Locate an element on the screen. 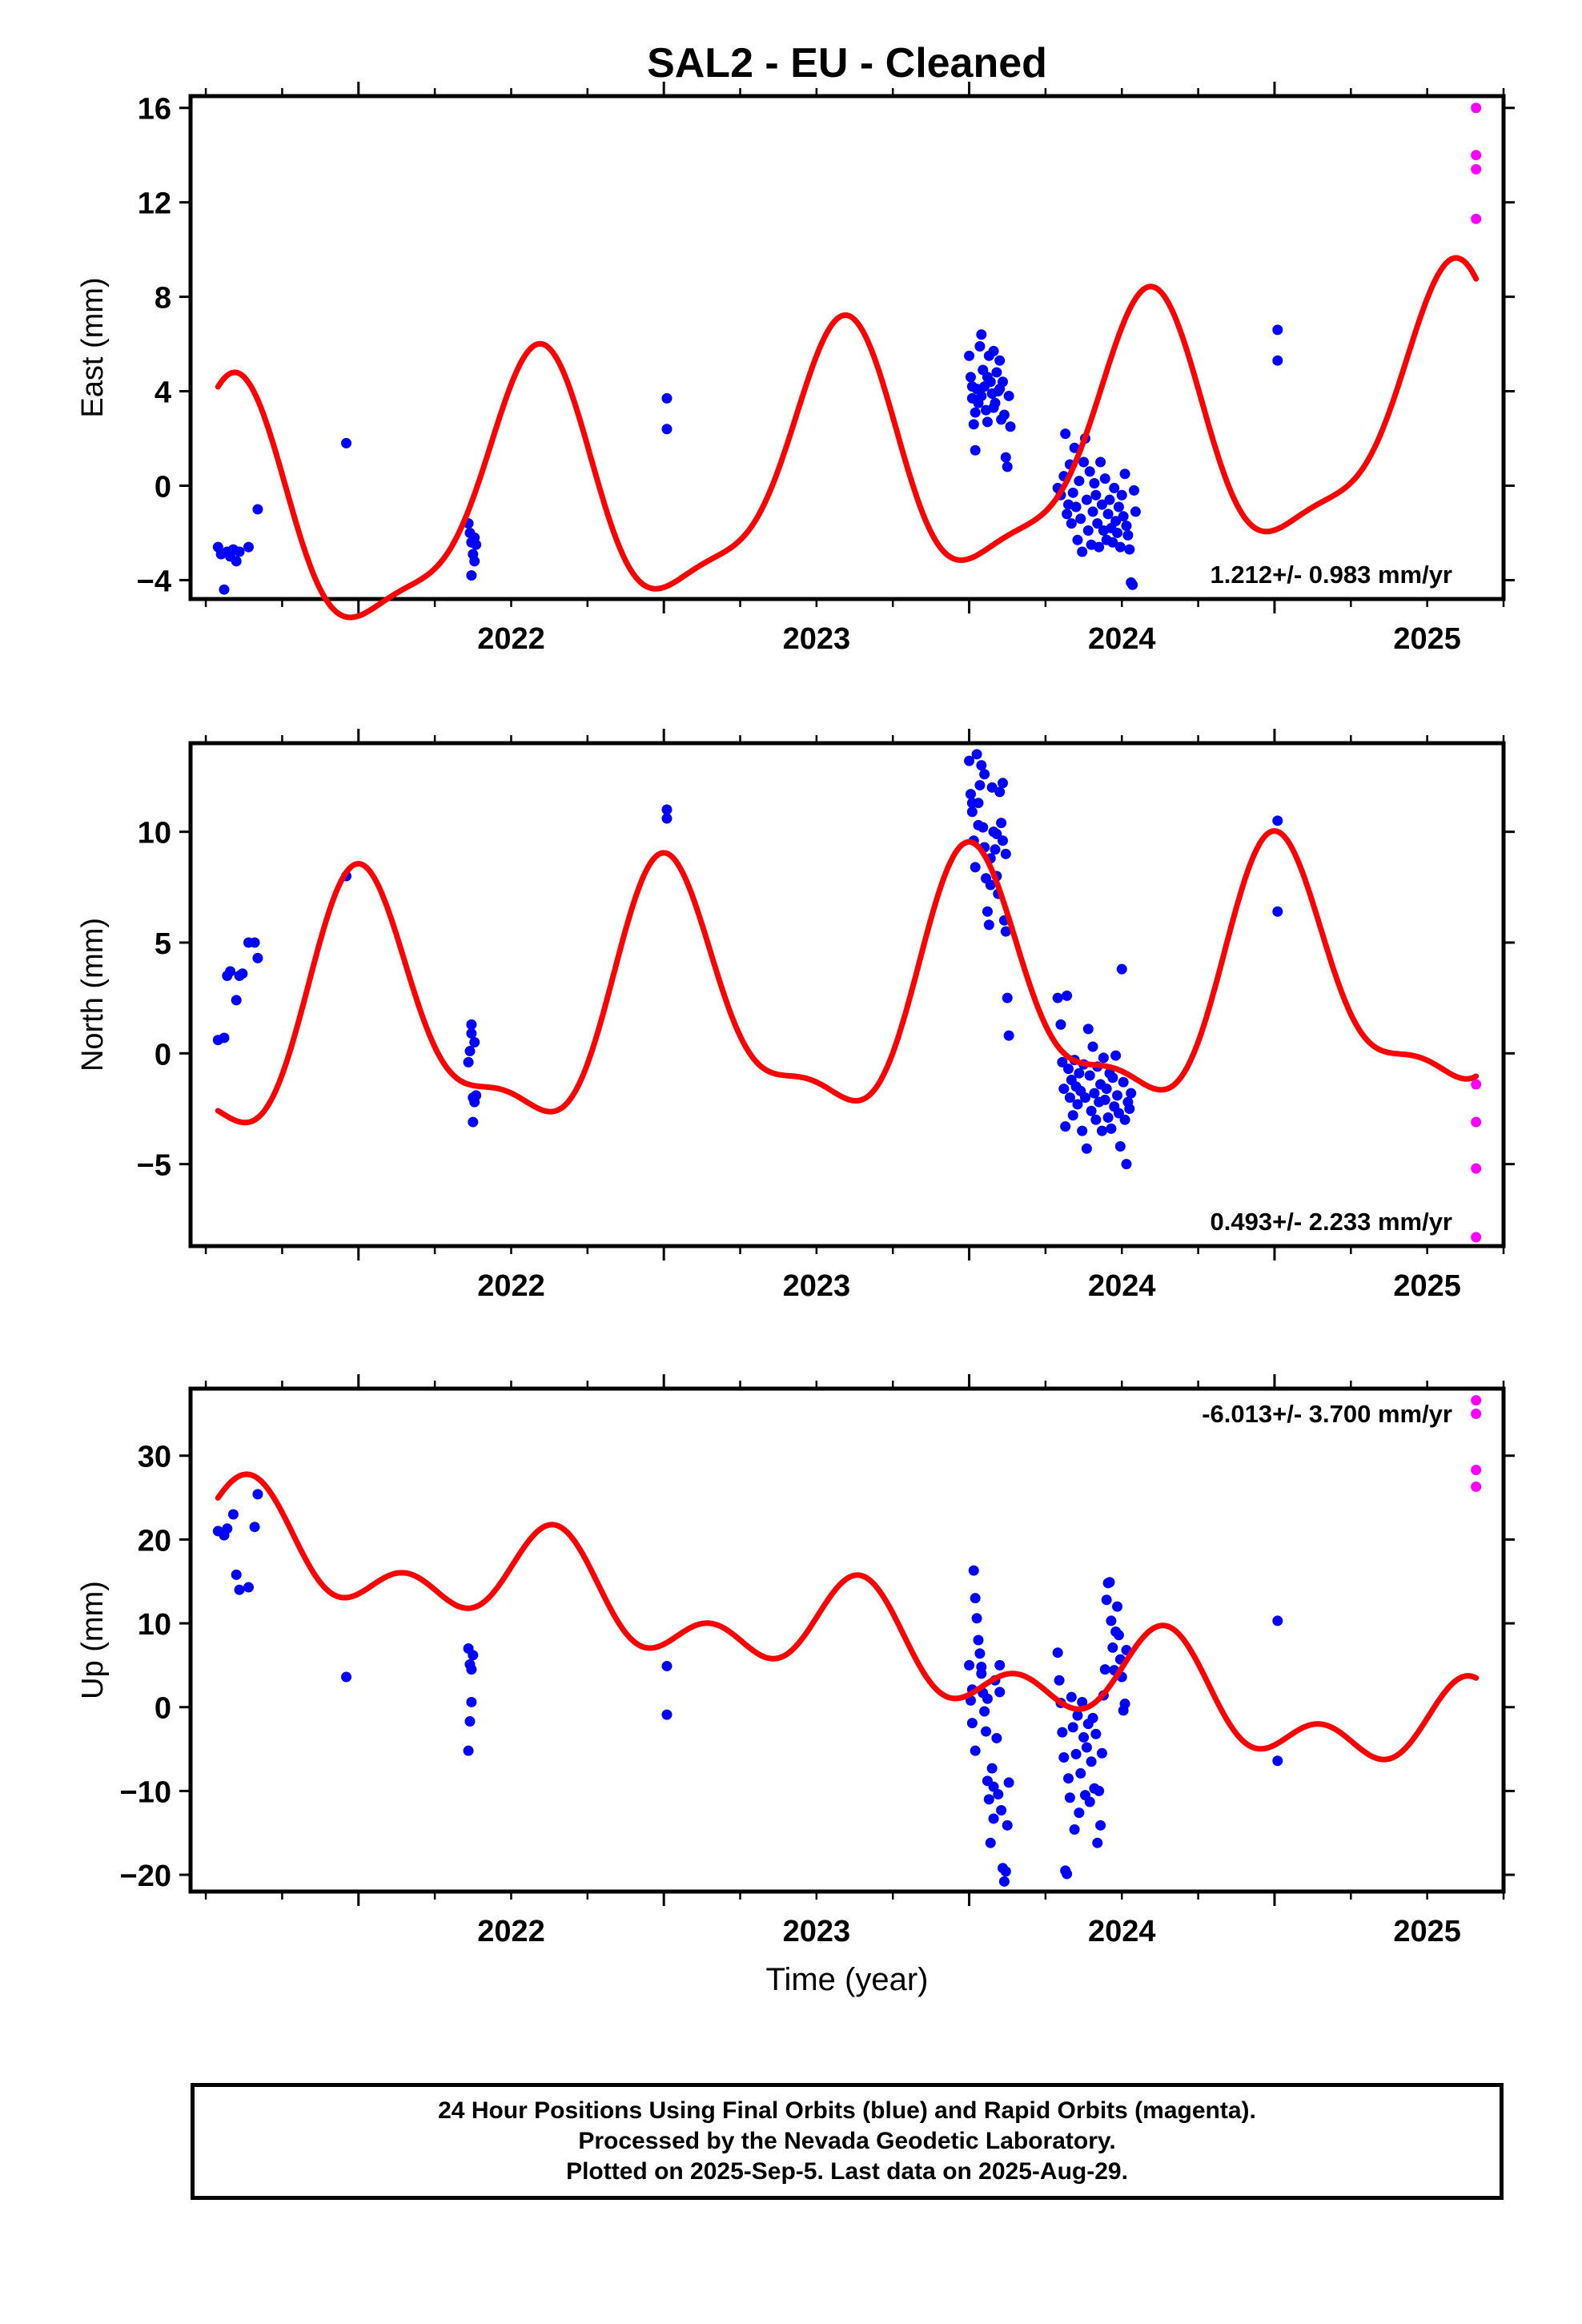 The width and height of the screenshot is (1582, 2324). north-rapid-point is located at coordinates (1476, 1237).